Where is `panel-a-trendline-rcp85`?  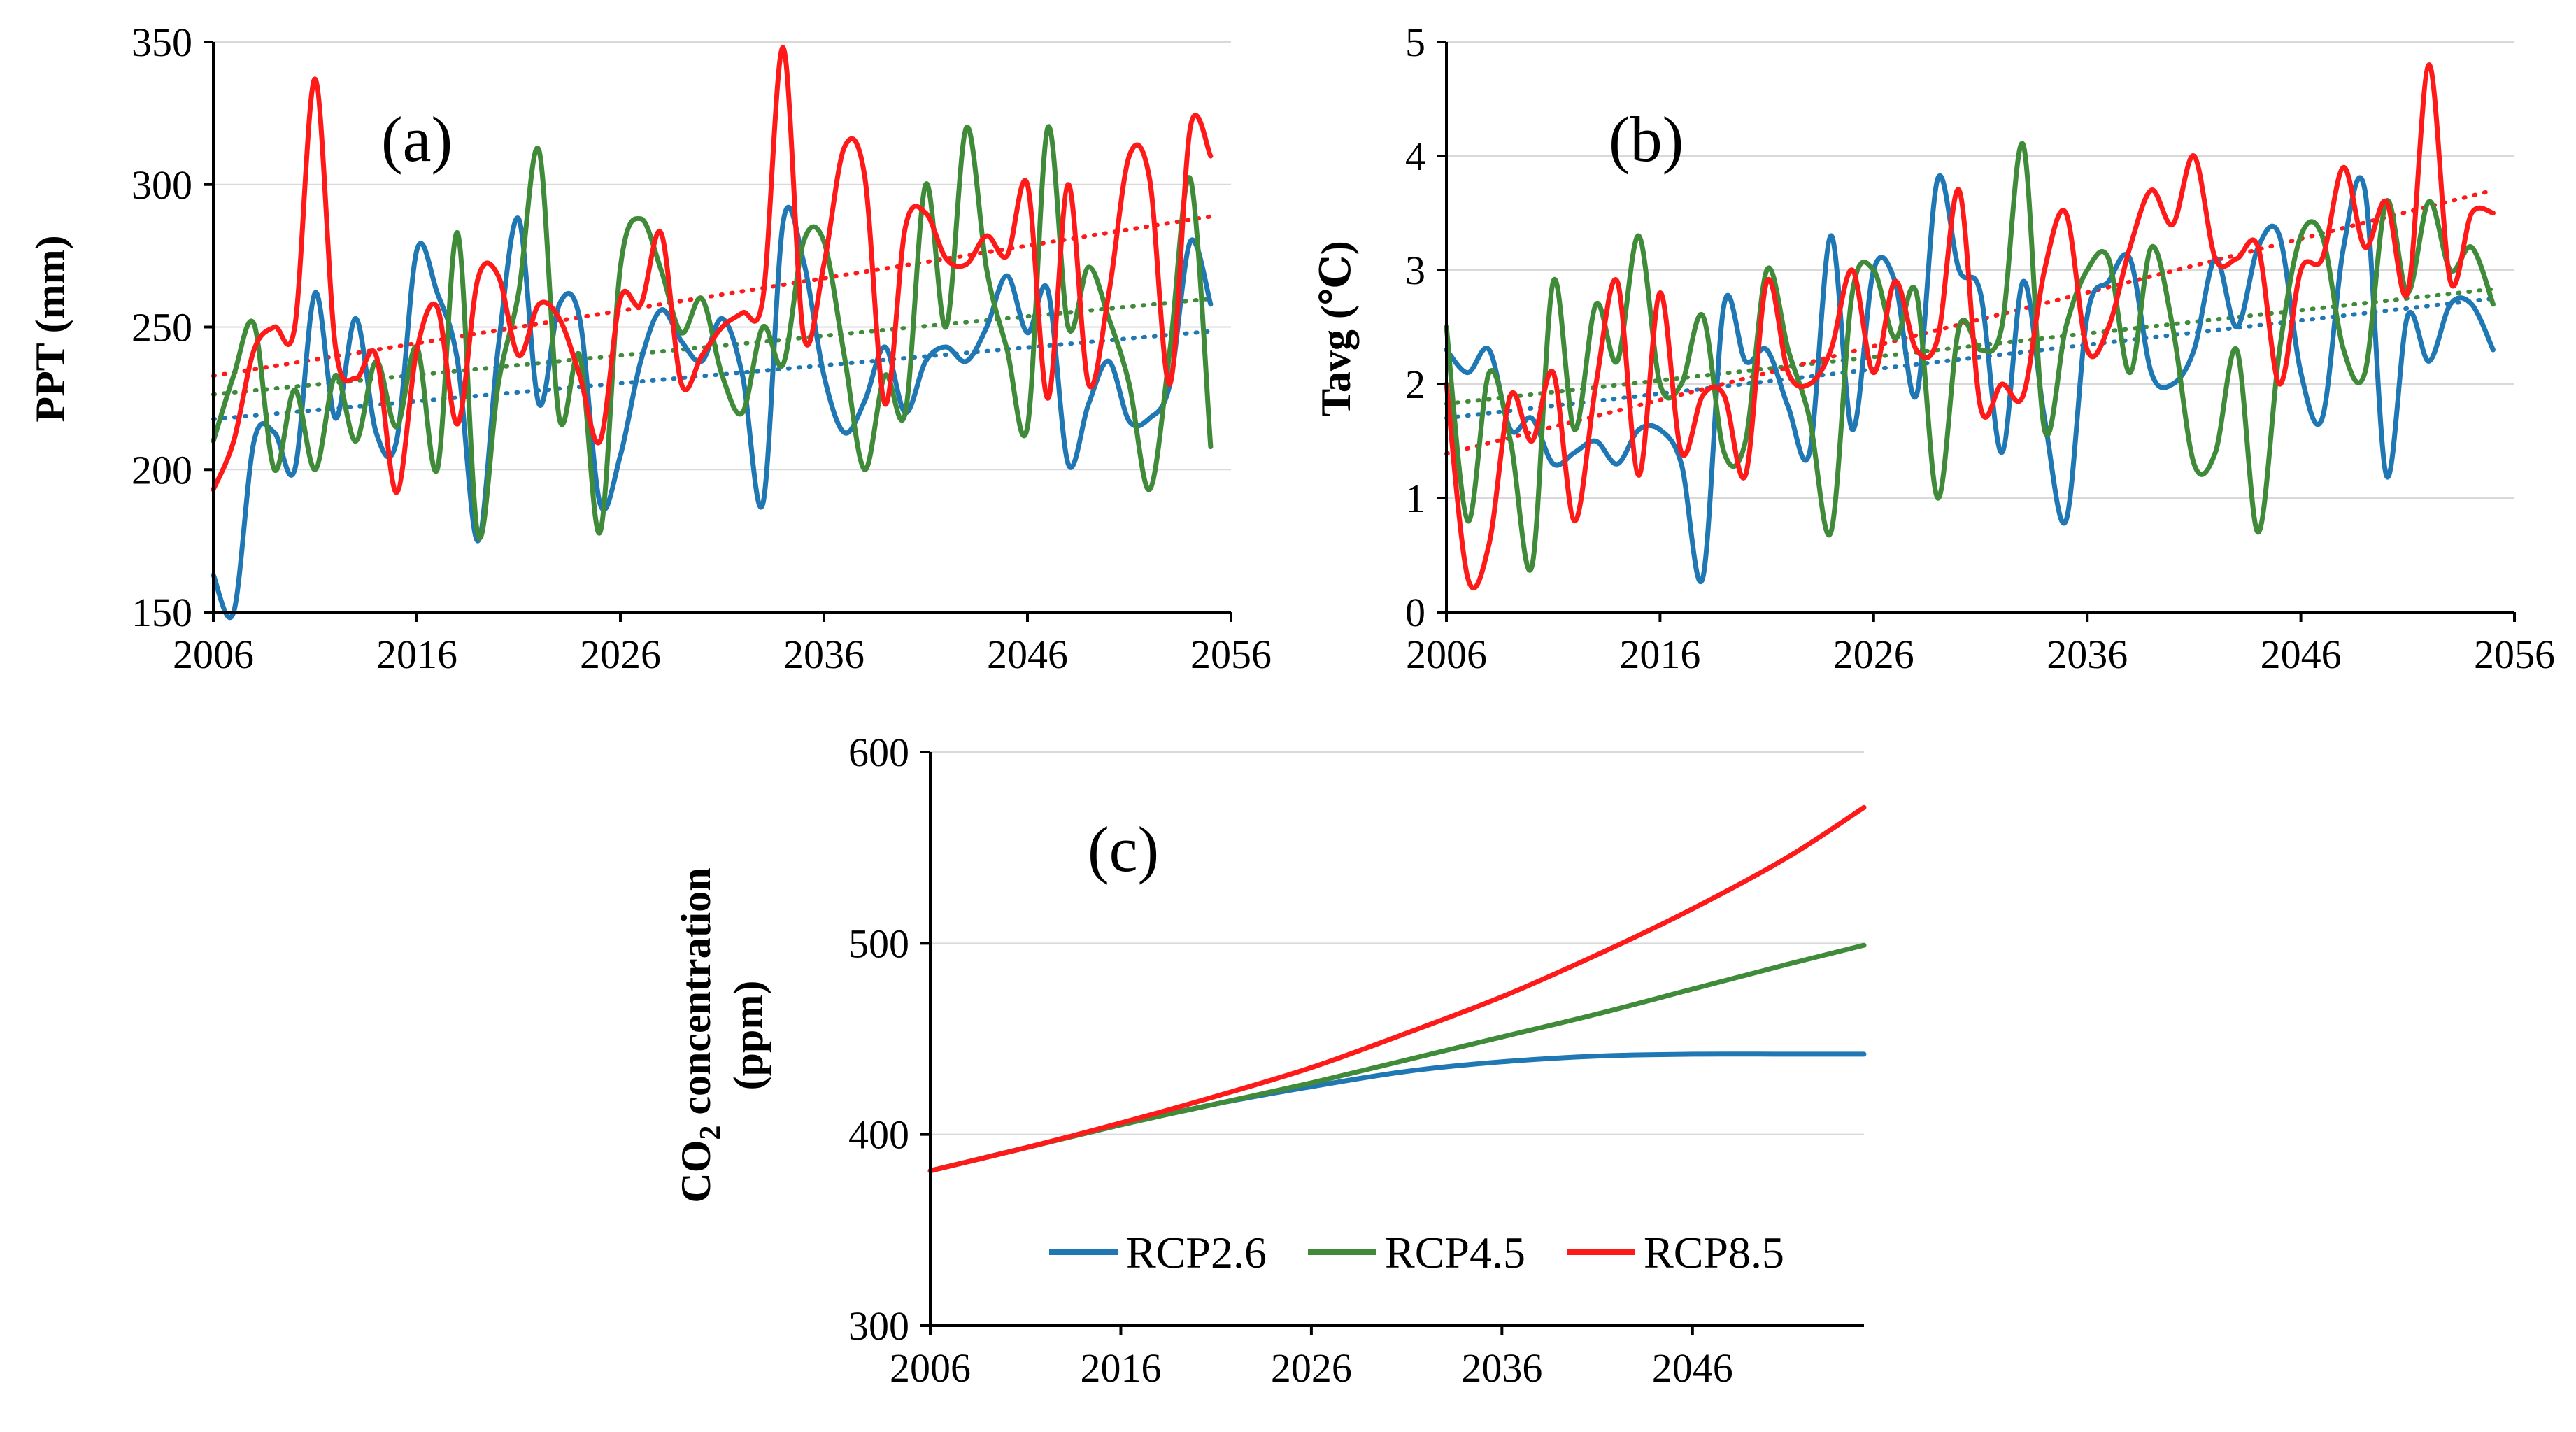 panel-a-trendline-rcp85 is located at coordinates (712, 296).